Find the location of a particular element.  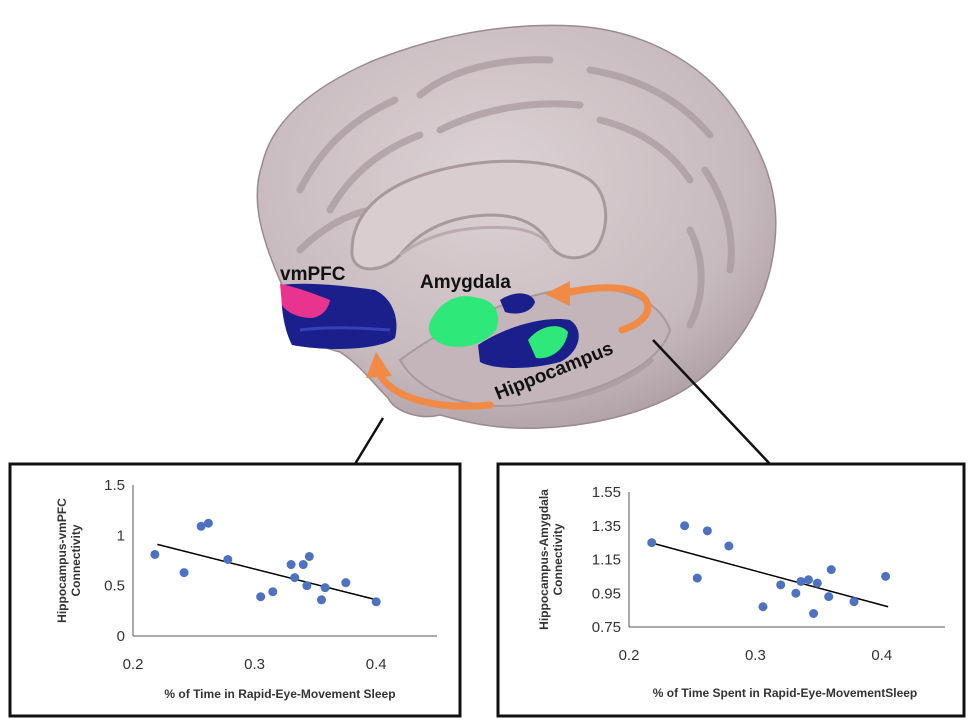

y-axis-title: Hippocampus-vmPFC is located at coordinates (62, 560).